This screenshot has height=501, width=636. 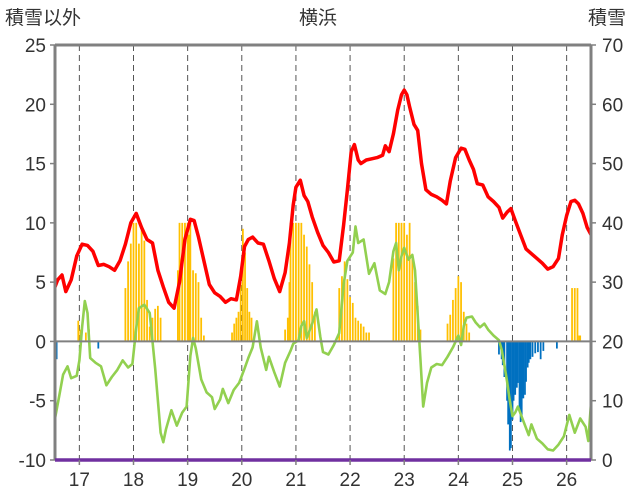 What do you see at coordinates (37, 254) in the screenshot?
I see `left-axis-ticks: -10 -5 0 5 10 15 20 25` at bounding box center [37, 254].